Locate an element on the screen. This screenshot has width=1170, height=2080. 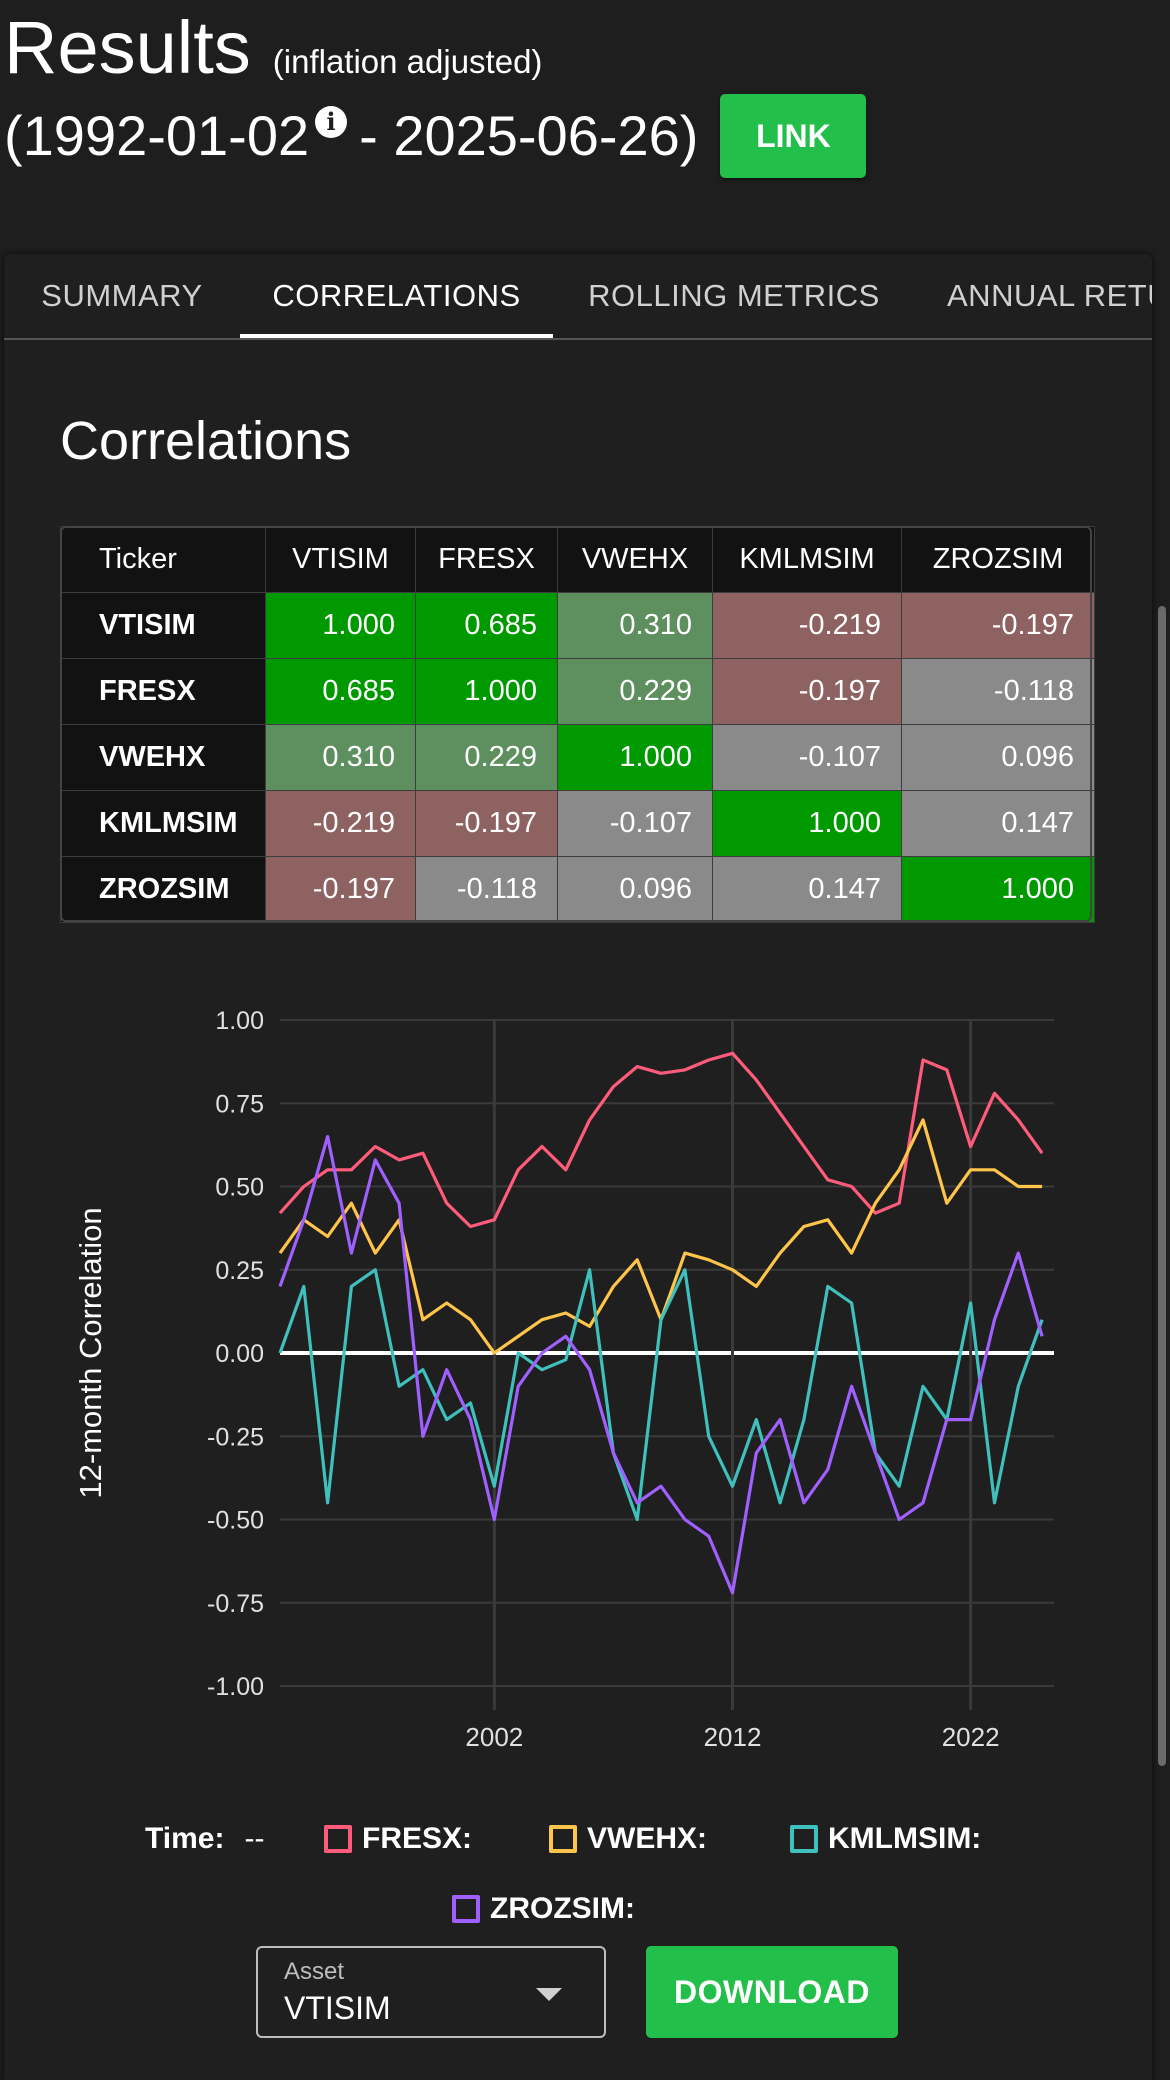
matrix-row-ticker: VTISIM is located at coordinates (163, 625).